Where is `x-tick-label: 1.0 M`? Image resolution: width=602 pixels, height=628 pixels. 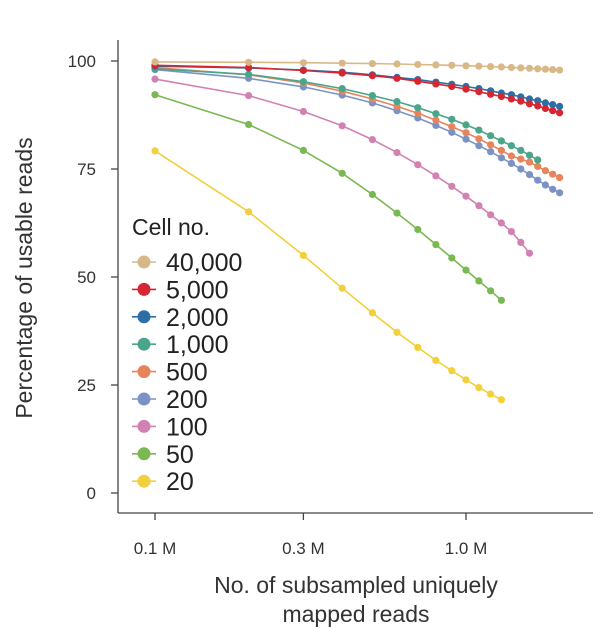
x-tick-label: 1.0 M is located at coordinates (466, 548).